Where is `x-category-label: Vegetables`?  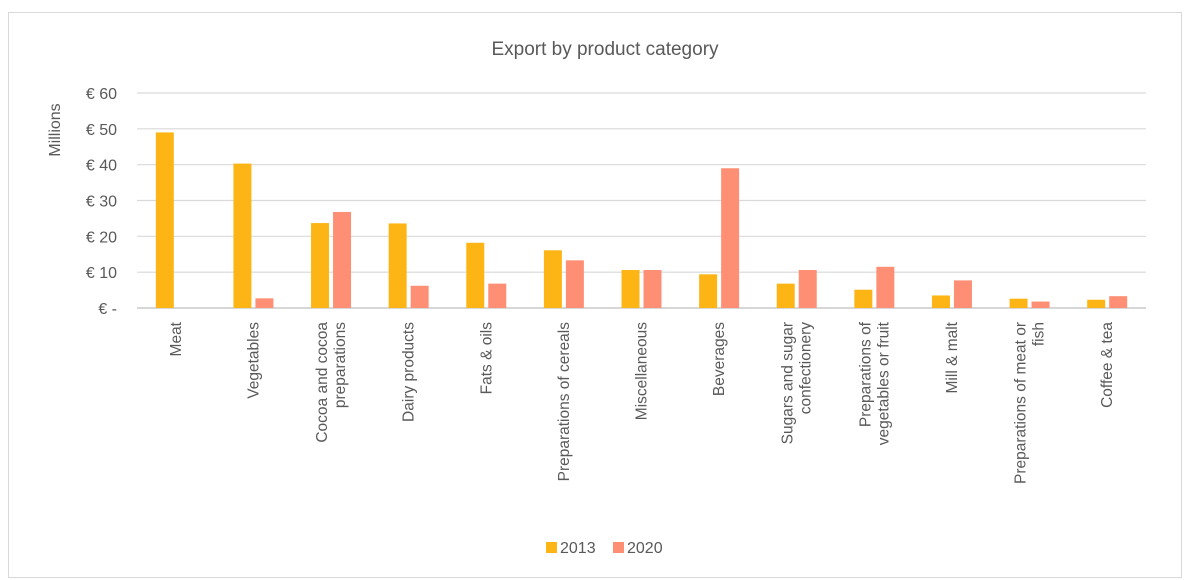 x-category-label: Vegetables is located at coordinates (253, 360).